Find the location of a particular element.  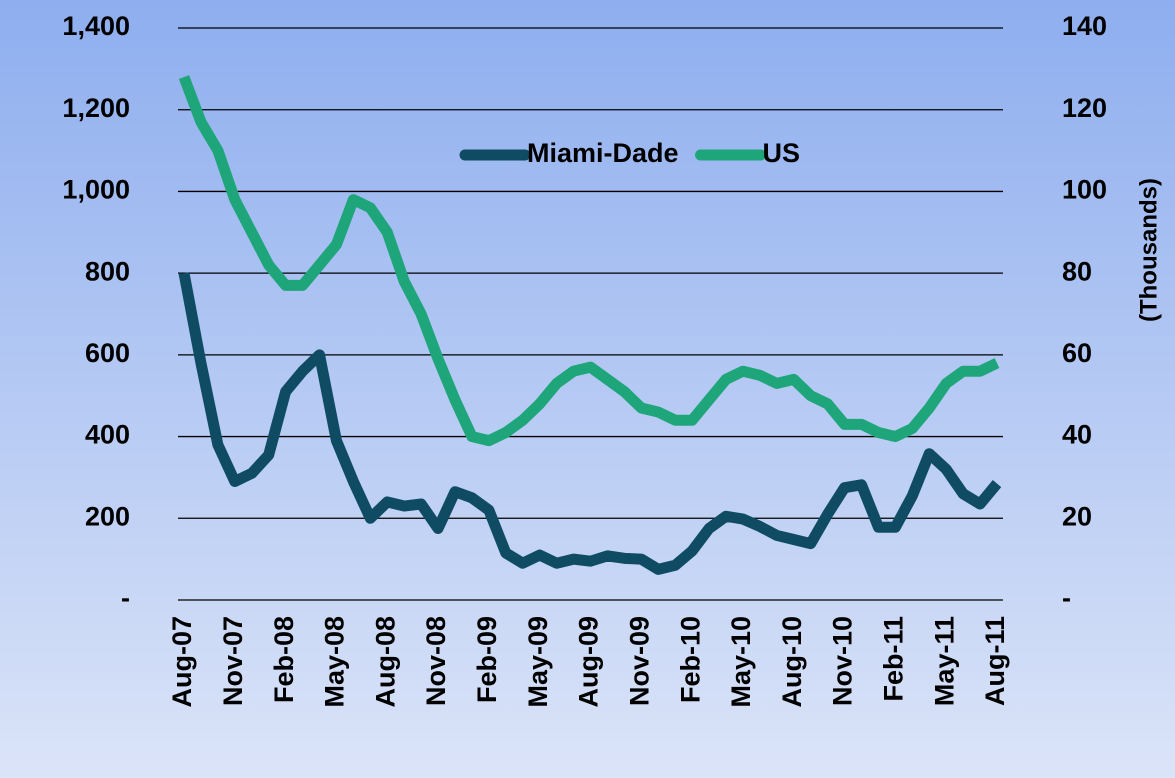

y2-tick-label: 140 is located at coordinates (1084, 26).